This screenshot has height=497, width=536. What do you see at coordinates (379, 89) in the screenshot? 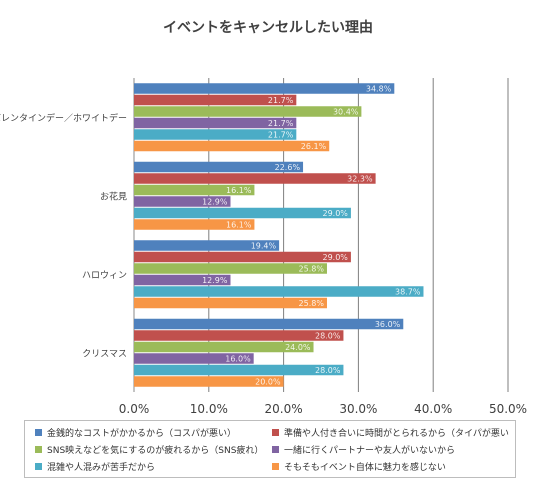
I see `data-label: 34.8%` at bounding box center [379, 89].